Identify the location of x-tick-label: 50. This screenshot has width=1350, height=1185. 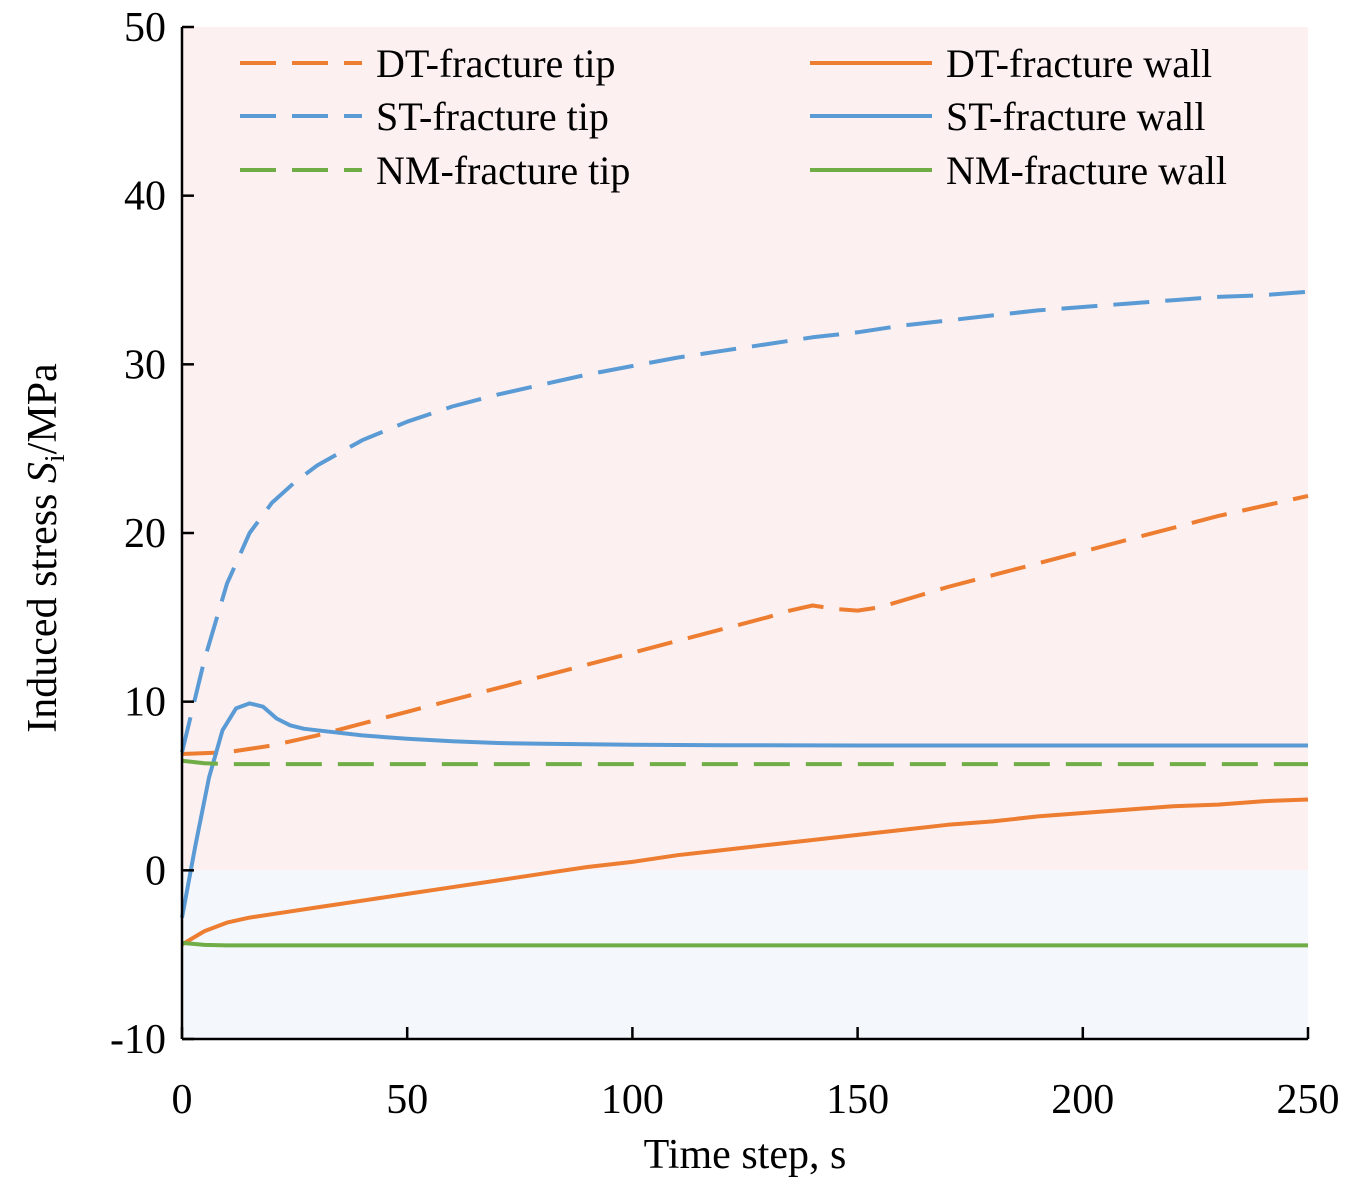
(407, 1100).